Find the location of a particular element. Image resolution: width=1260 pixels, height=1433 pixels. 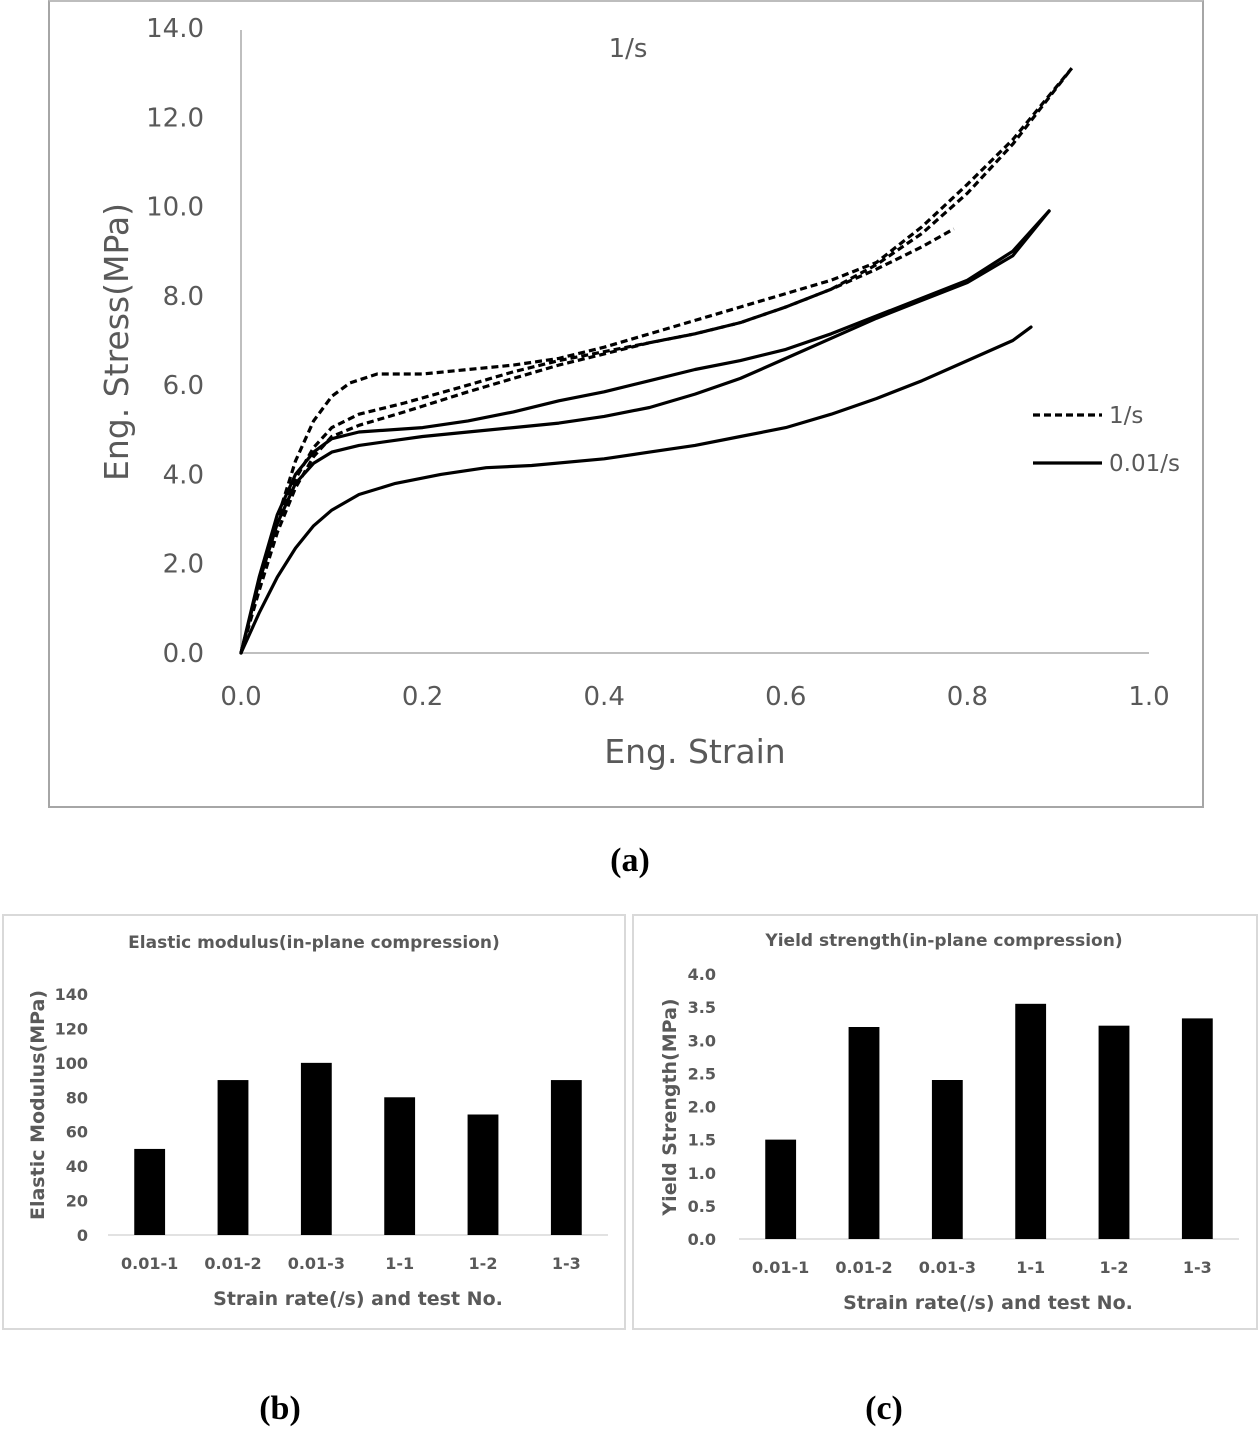

caption-c: (c) is located at coordinates (884, 1408).